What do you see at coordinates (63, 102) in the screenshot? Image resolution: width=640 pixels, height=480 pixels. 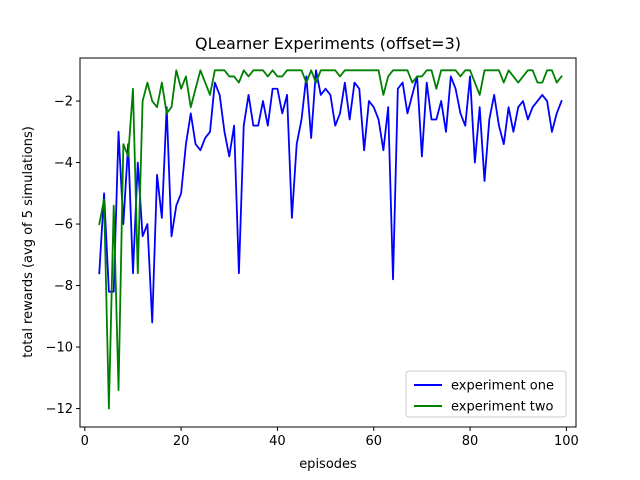 I see `y-tick-label: −2` at bounding box center [63, 102].